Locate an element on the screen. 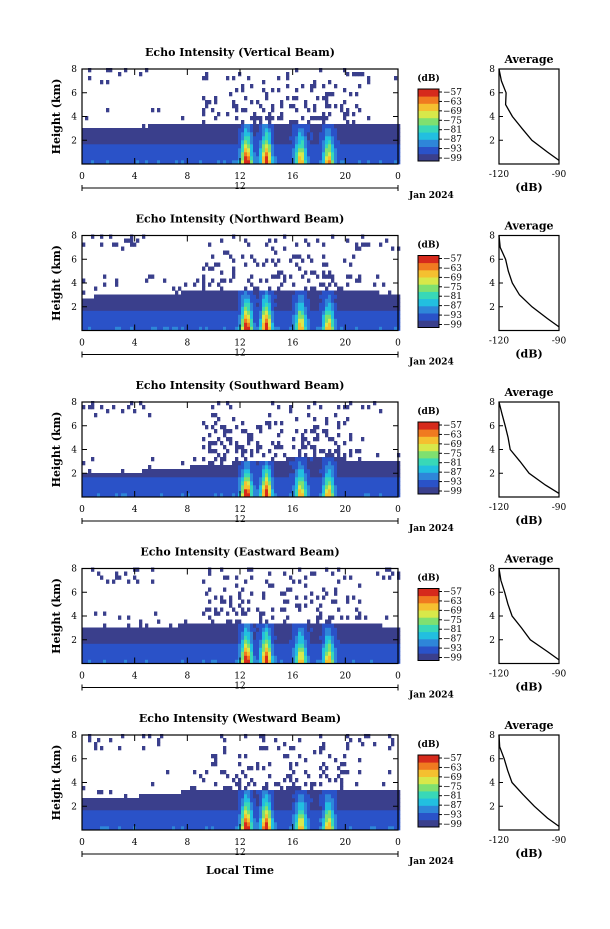 This screenshot has width=610, height=929. colorbar-tick-label: −81 is located at coordinates (452, 630).